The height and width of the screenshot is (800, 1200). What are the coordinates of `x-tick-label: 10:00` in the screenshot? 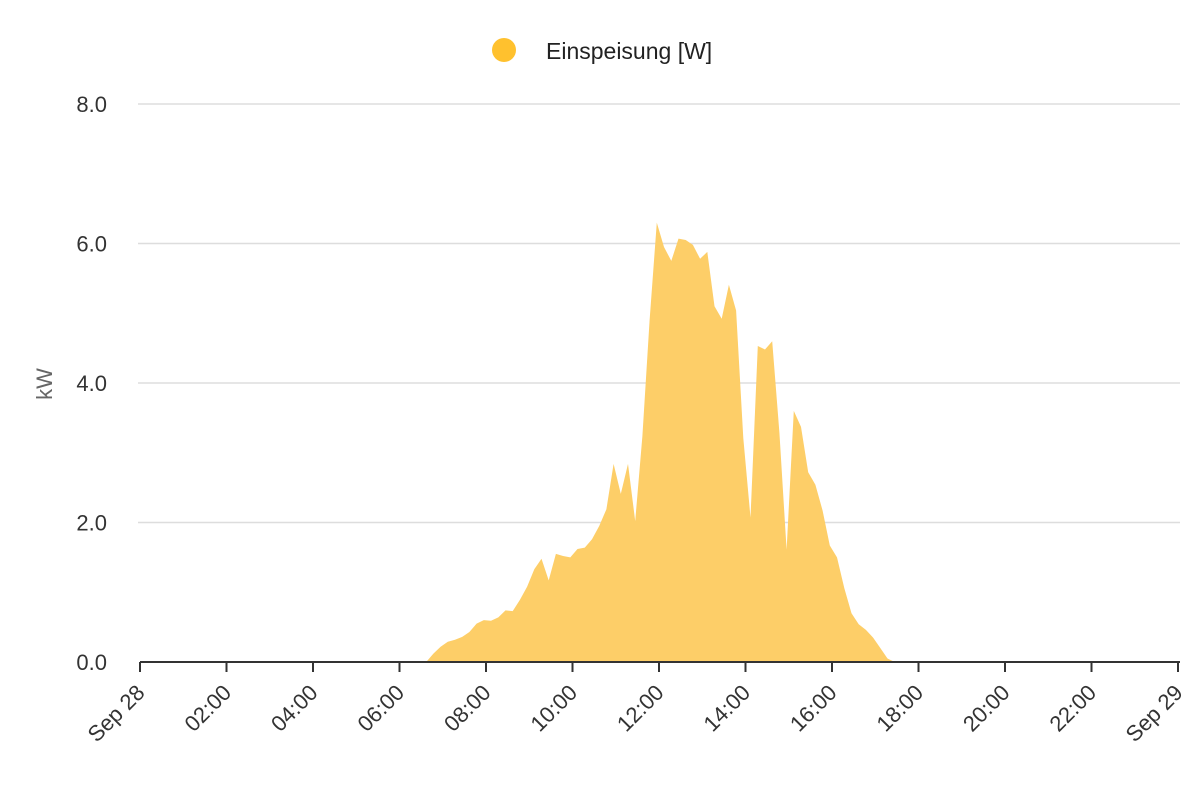 It's located at (553, 708).